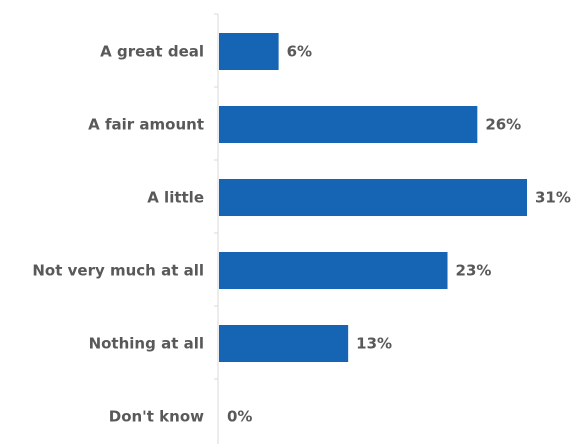 This screenshot has width=576, height=444. I want to click on category-label: A little, so click(175, 198).